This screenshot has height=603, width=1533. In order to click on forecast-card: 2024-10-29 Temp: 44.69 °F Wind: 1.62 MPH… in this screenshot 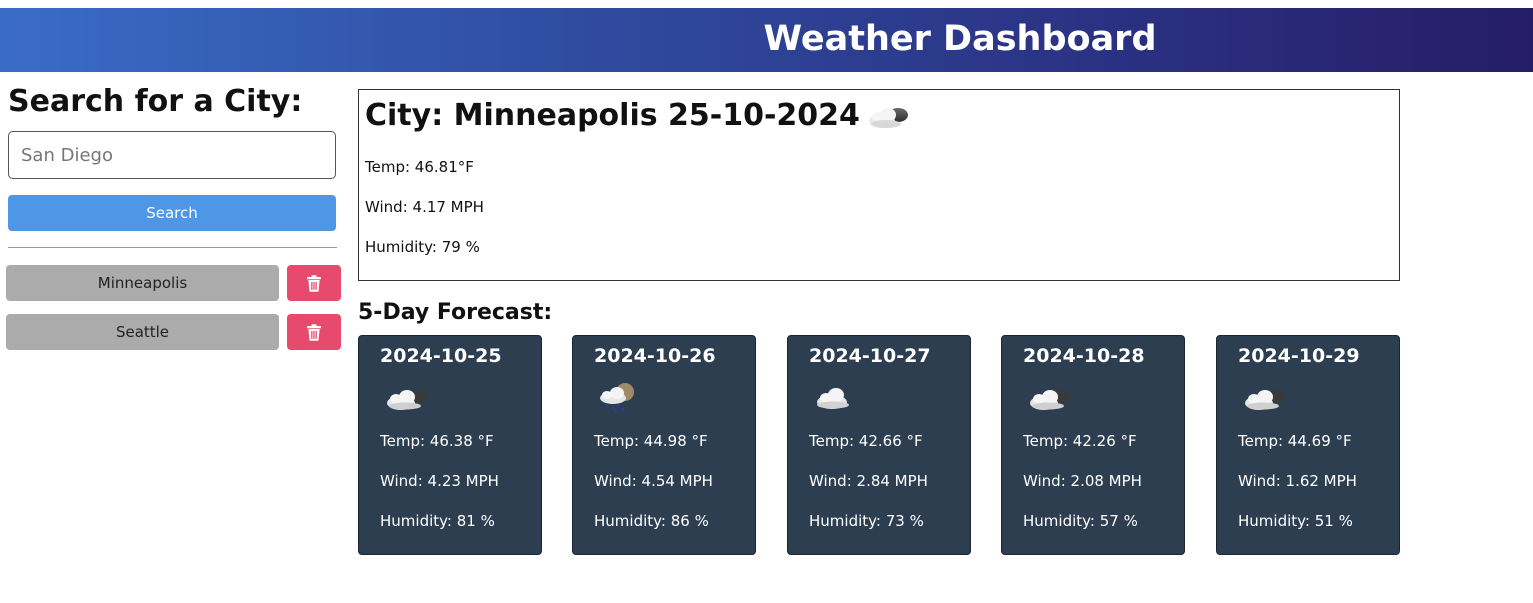, I will do `click(1308, 445)`.